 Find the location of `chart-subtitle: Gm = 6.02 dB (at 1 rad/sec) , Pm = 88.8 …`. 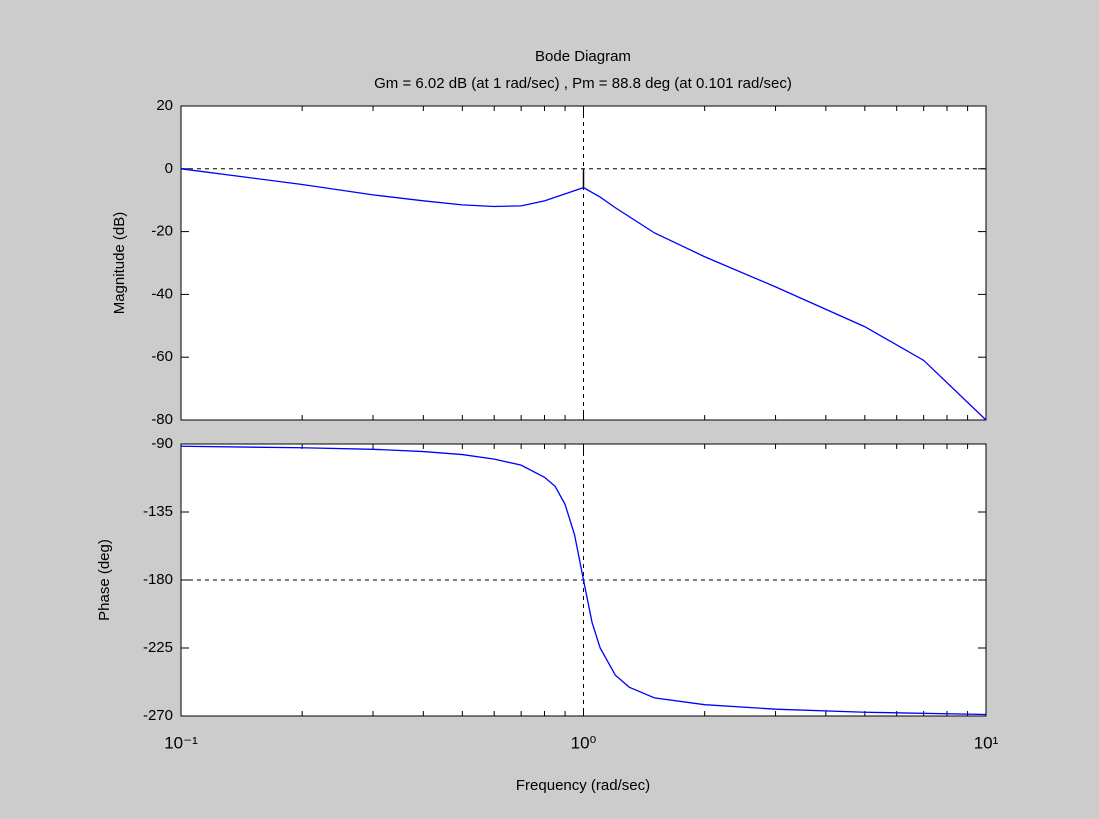

chart-subtitle: Gm = 6.02 dB (at 1 rad/sec) , Pm = 88.8 … is located at coordinates (583, 83).